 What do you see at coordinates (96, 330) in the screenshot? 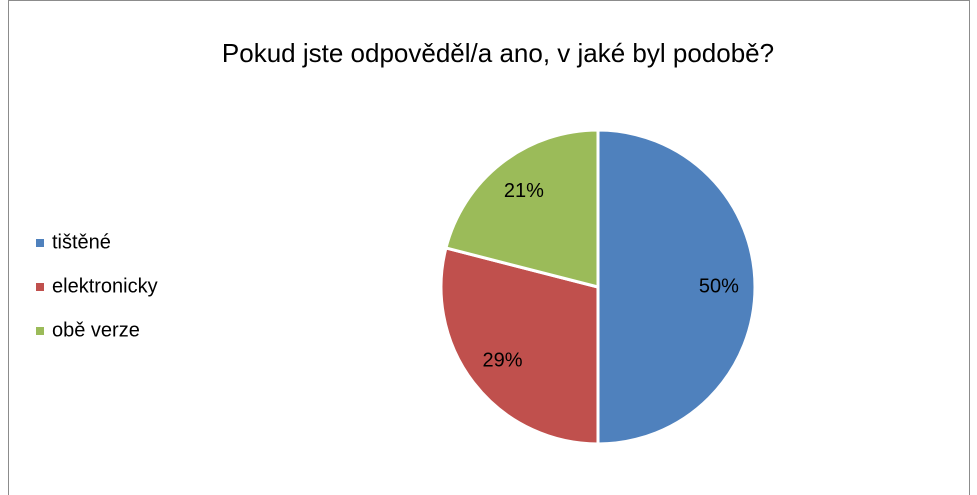
I see `legend-label: obě verze` at bounding box center [96, 330].